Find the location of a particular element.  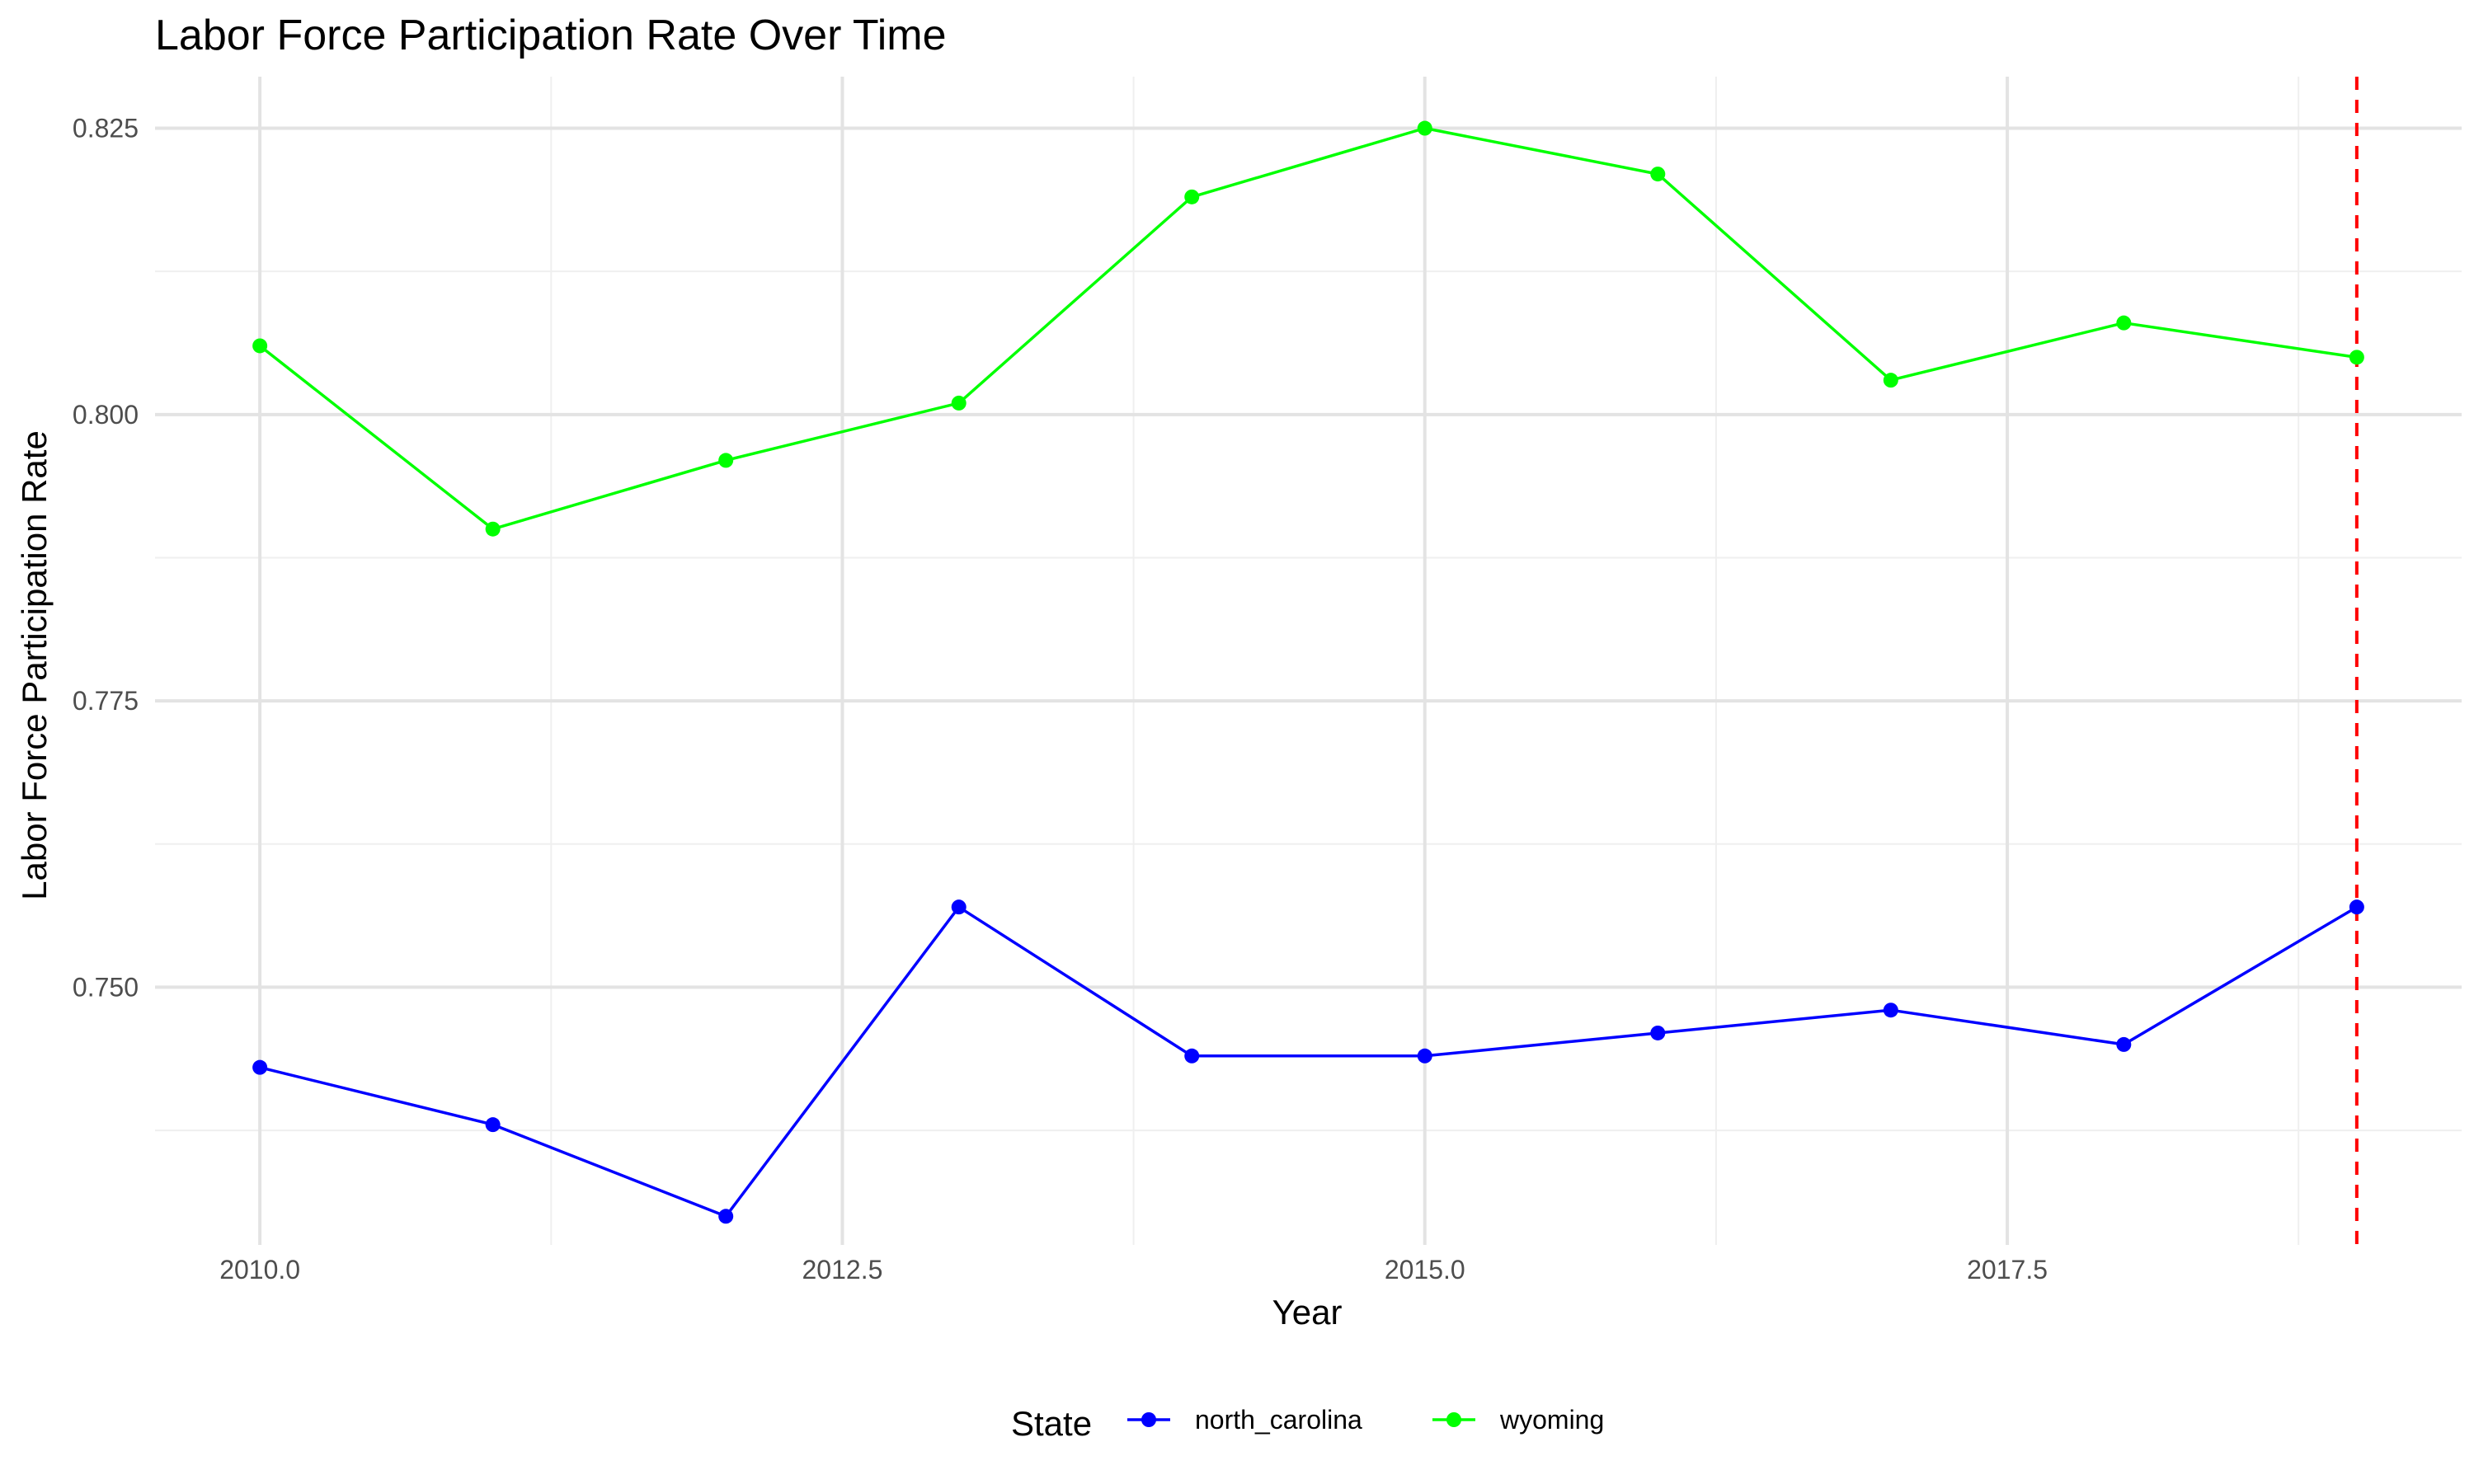

x-tick-label: 2010.0 is located at coordinates (259, 1269).